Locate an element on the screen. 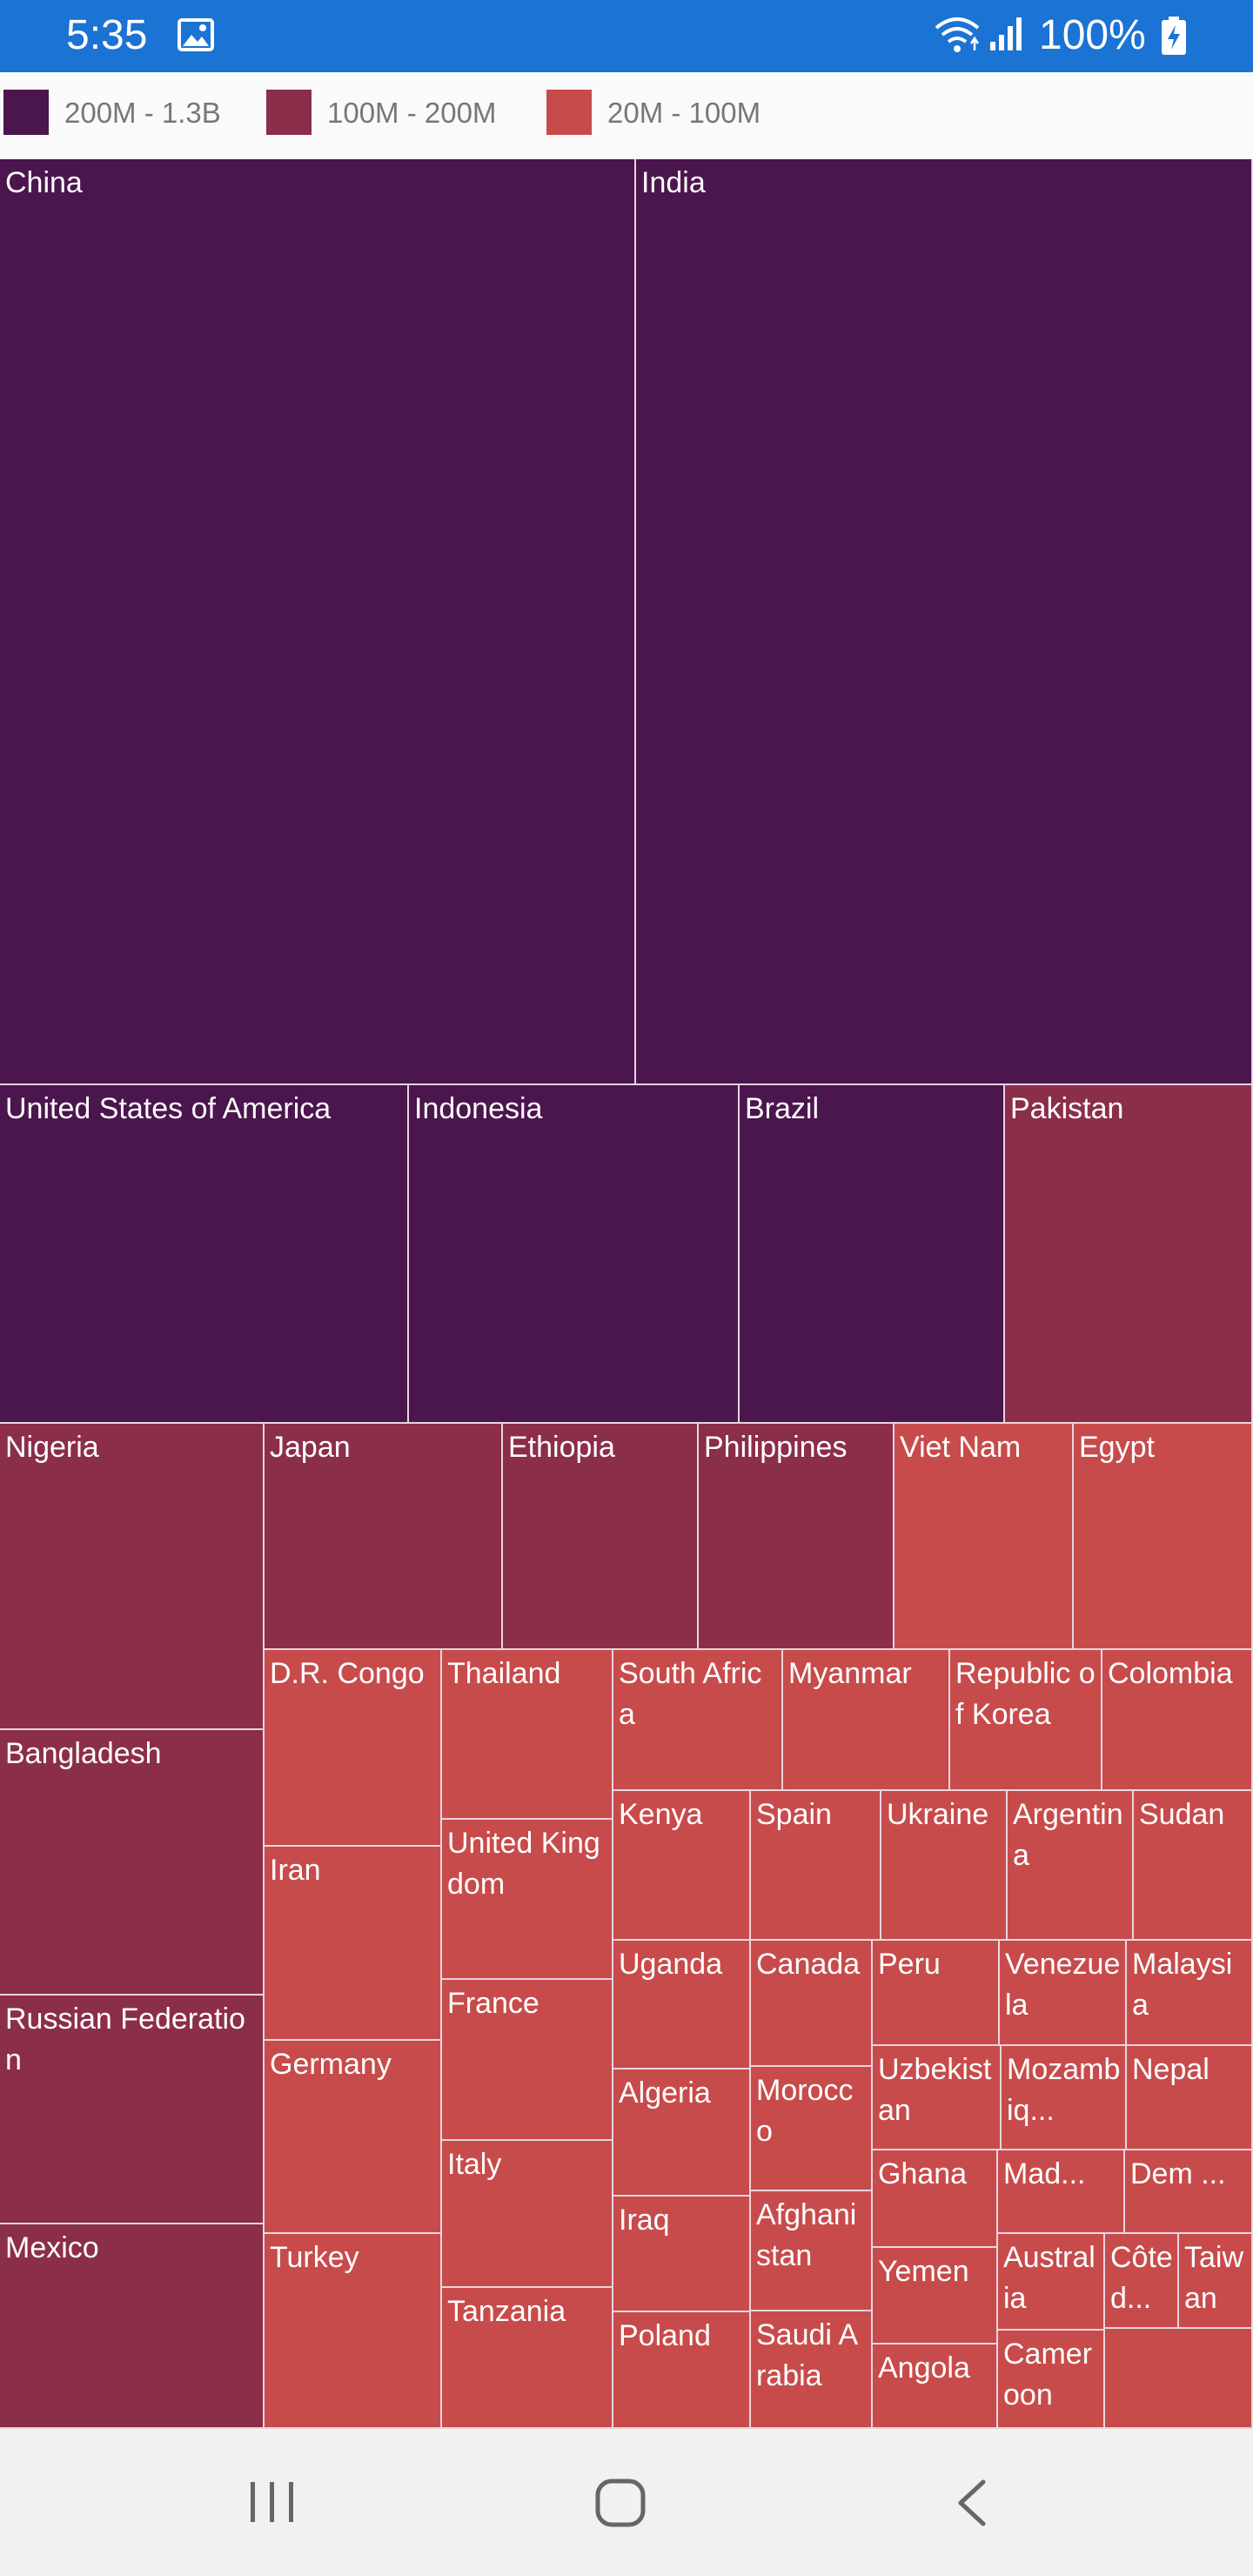 This screenshot has width=1253, height=2576. treemap-tile-united-states-of-america: United States of America is located at coordinates (205, 1255).